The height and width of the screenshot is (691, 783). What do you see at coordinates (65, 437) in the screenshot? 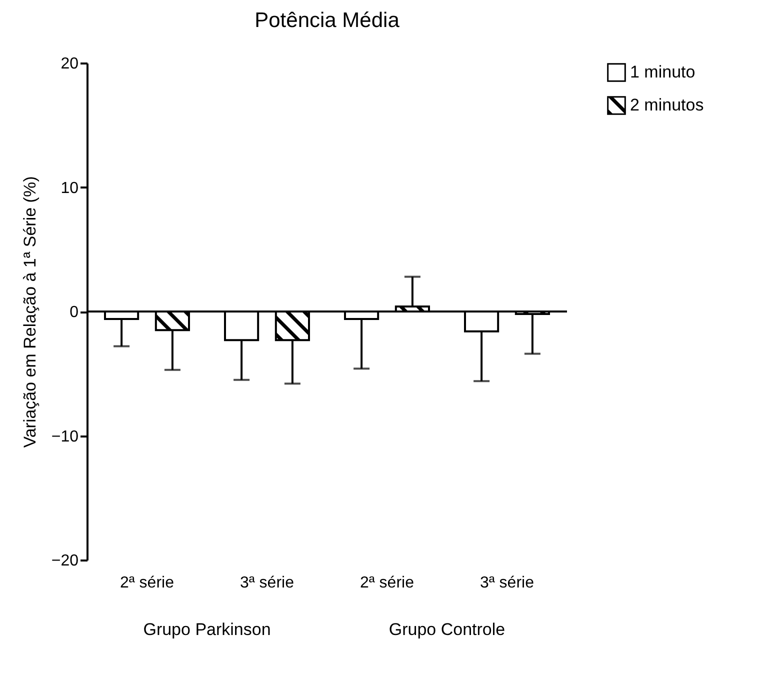
I see `y-tick-label: −10` at bounding box center [65, 437].